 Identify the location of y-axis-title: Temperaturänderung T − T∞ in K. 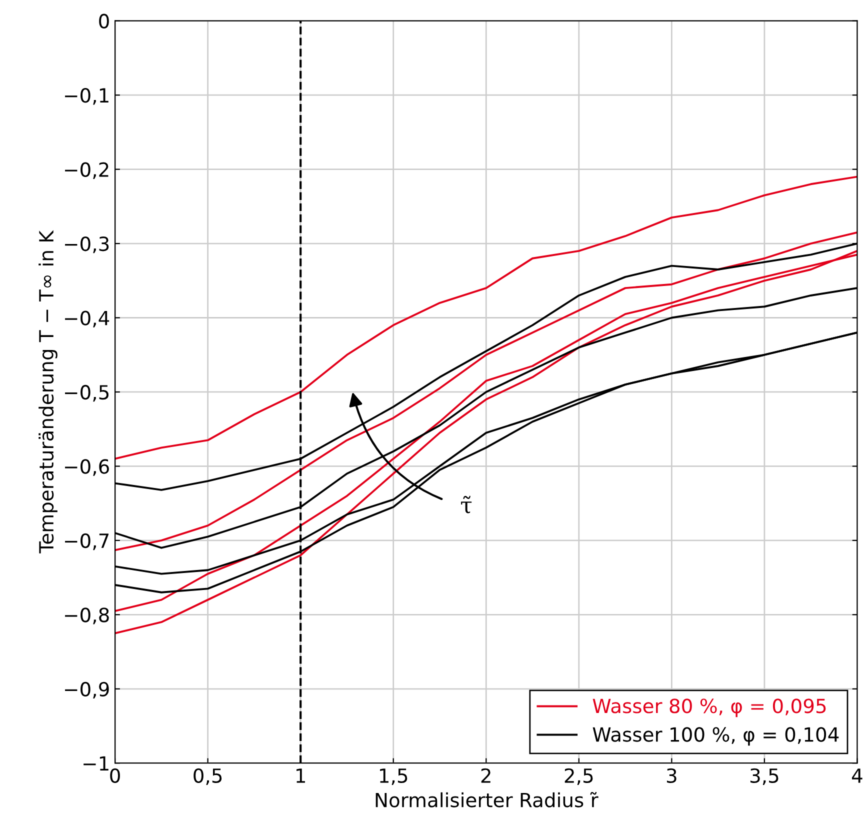
(48, 392).